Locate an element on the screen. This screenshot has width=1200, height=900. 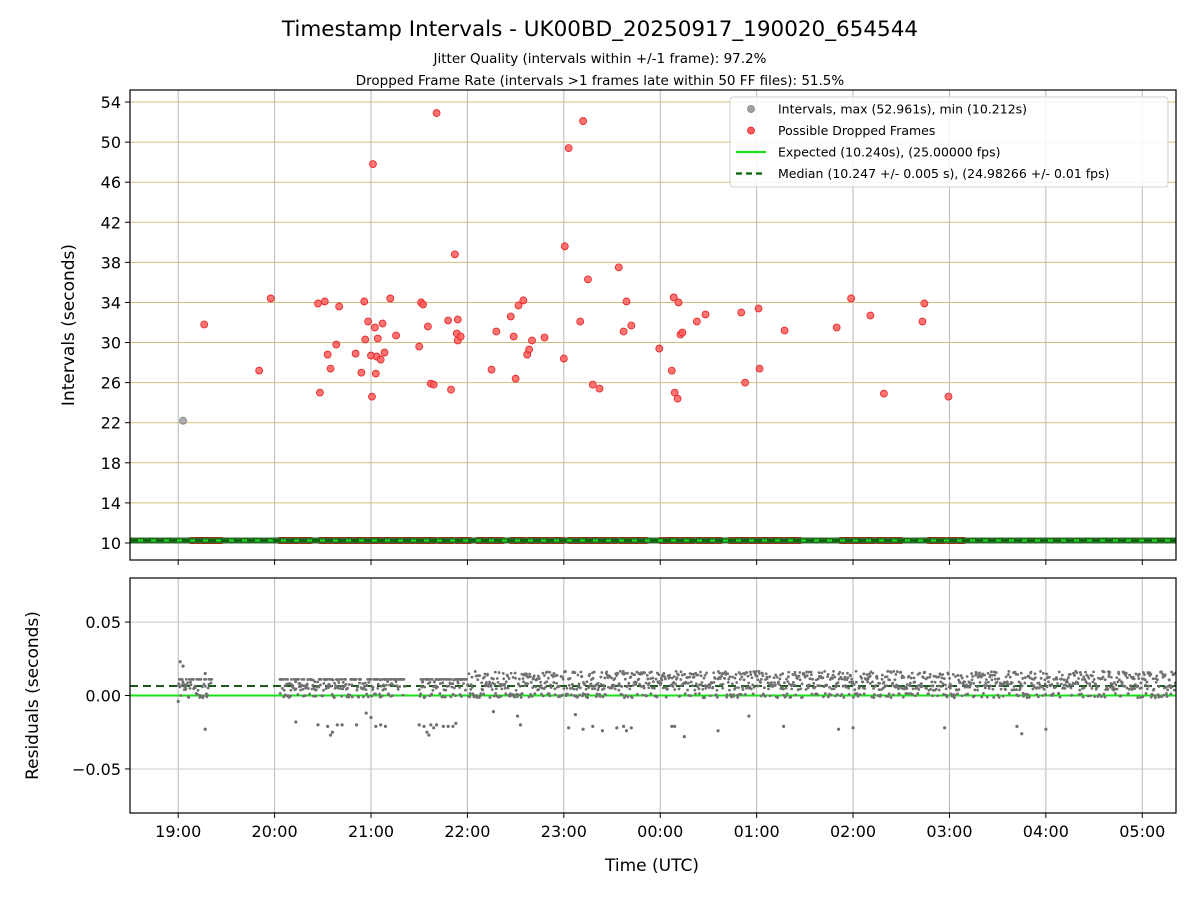
x-tick-label: 23:00 is located at coordinates (564, 831).